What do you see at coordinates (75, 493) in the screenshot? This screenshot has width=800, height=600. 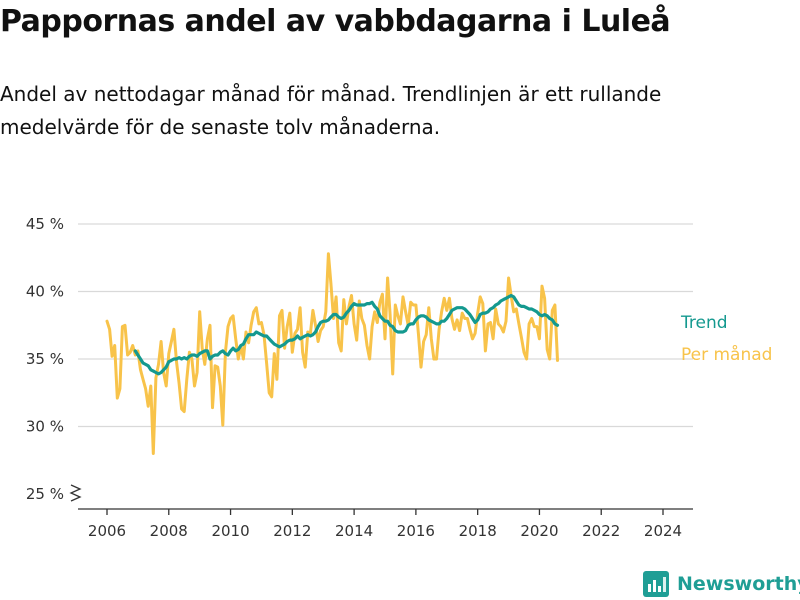 I see `axis-break-mark` at bounding box center [75, 493].